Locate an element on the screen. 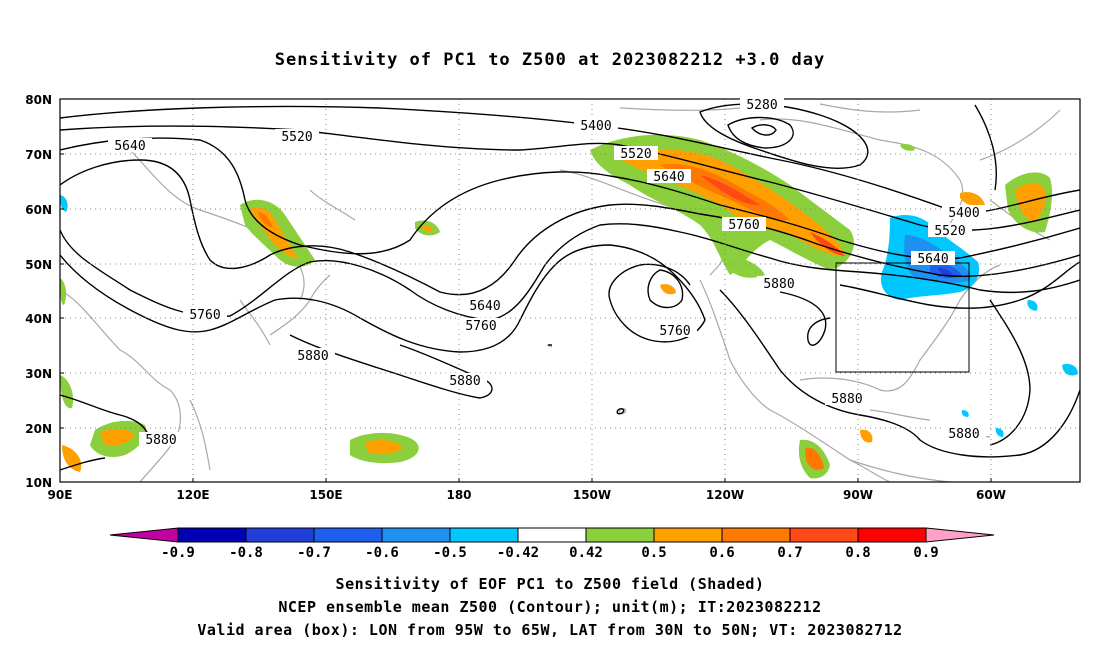 This screenshot has width=1100, height=650. colorbar-high-extend is located at coordinates (960, 535).